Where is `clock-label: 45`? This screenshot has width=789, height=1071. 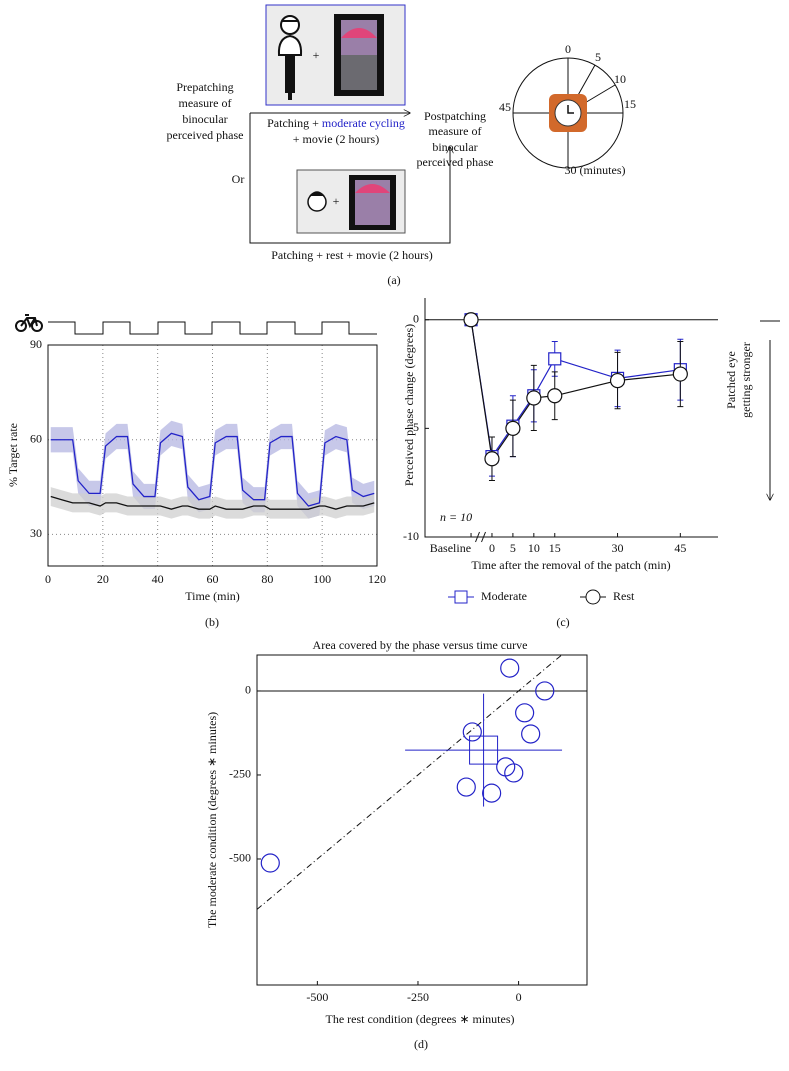 clock-label: 45 is located at coordinates (505, 107).